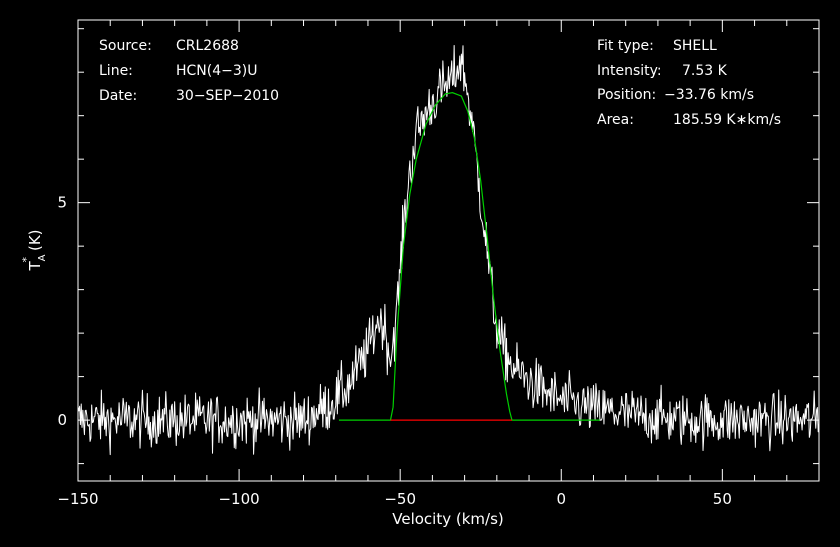  Describe the element at coordinates (615, 120) in the screenshot. I see `area-label: Area:` at that location.